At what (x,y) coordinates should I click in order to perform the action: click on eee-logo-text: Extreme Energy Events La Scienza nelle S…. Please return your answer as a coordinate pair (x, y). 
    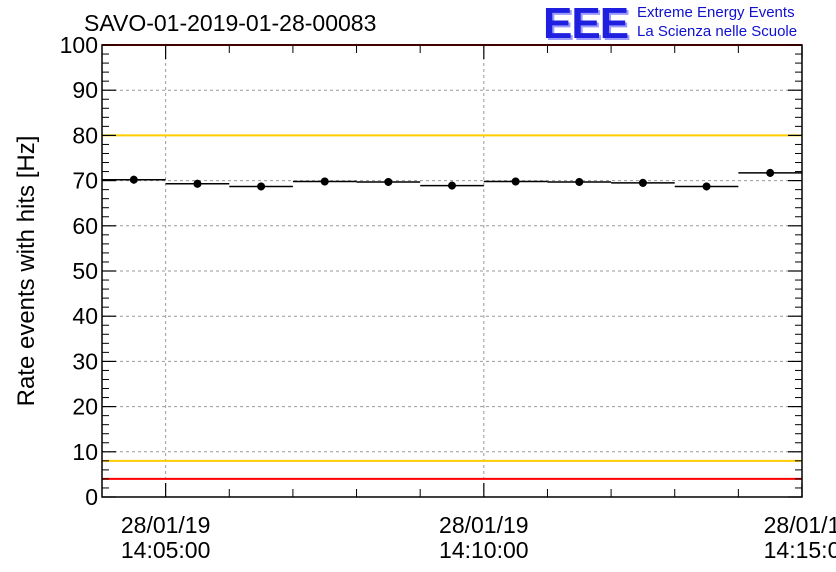
    Looking at the image, I should click on (717, 22).